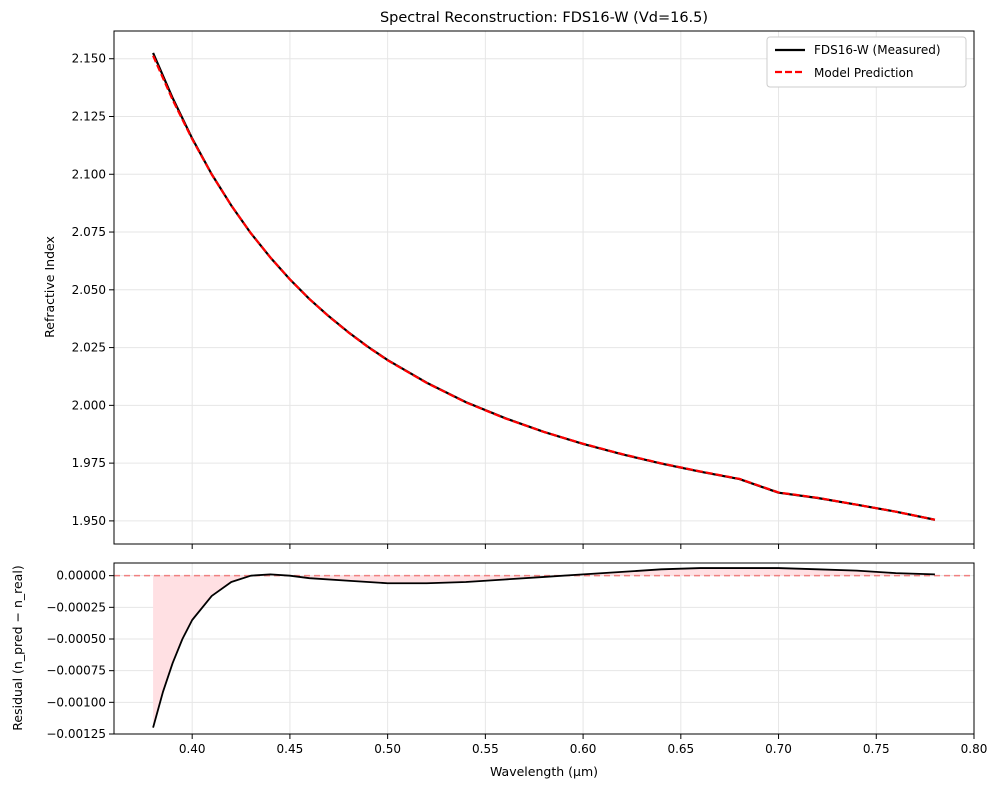 This screenshot has width=998, height=790. What do you see at coordinates (485, 749) in the screenshot?
I see `bottom-x-tick-label: 0.55` at bounding box center [485, 749].